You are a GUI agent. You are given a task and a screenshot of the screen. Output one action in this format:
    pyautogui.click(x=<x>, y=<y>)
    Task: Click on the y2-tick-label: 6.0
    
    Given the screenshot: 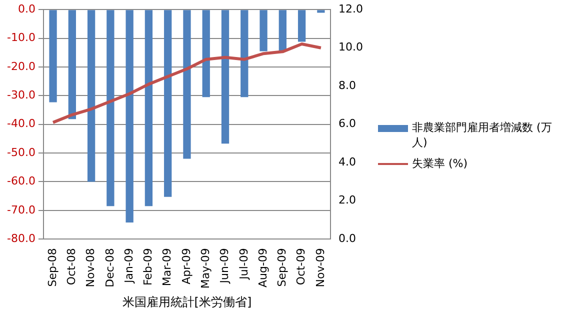 What is the action you would take?
    pyautogui.click(x=347, y=123)
    